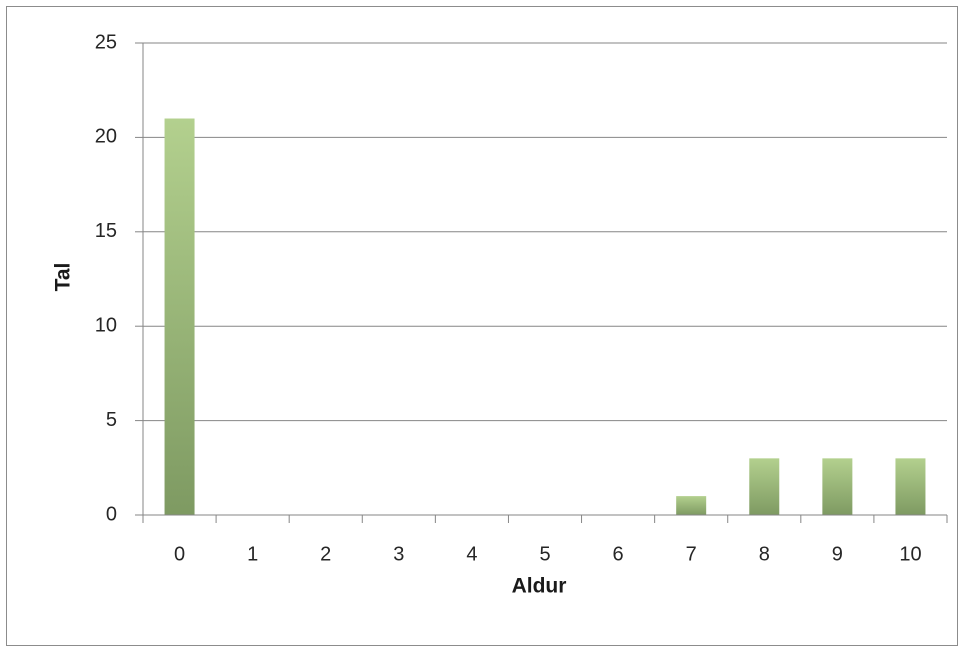  What do you see at coordinates (106, 231) in the screenshot?
I see `y-tick-label: 15` at bounding box center [106, 231].